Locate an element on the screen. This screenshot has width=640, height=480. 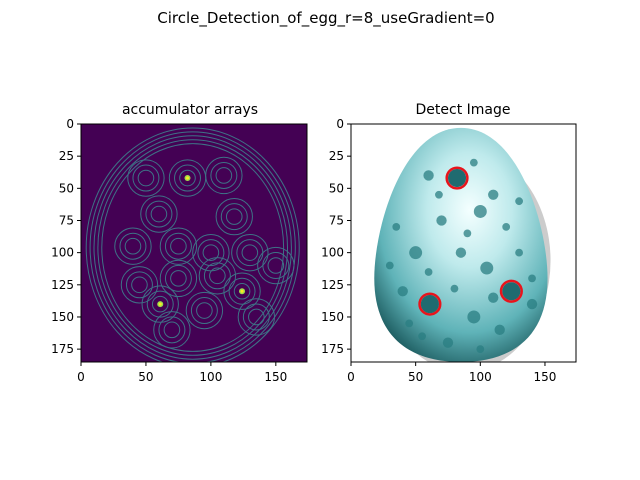
accumulator-y-tick-label: 125 is located at coordinates (62, 285).